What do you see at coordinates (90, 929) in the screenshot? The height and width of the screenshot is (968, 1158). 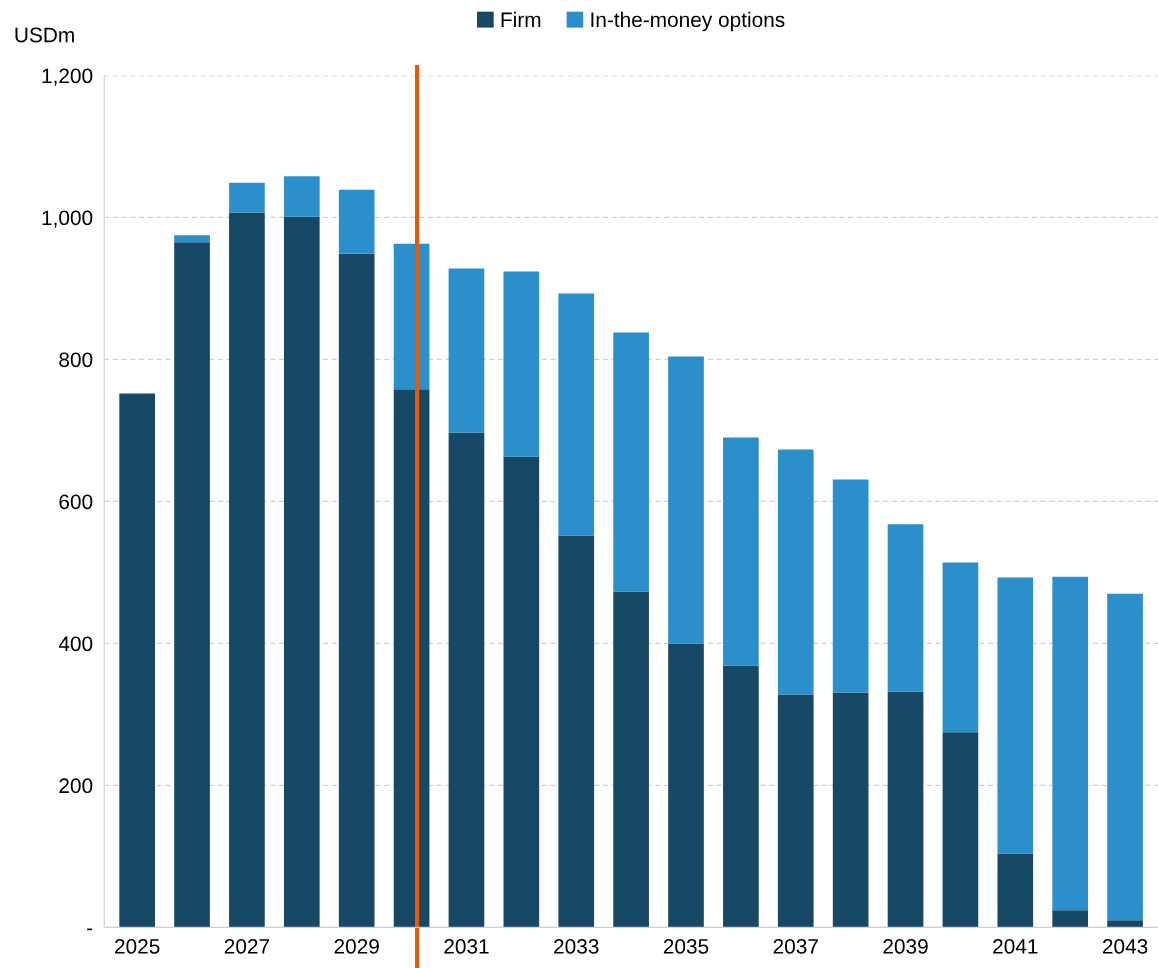 I see `y-tick-label: -` at bounding box center [90, 929].